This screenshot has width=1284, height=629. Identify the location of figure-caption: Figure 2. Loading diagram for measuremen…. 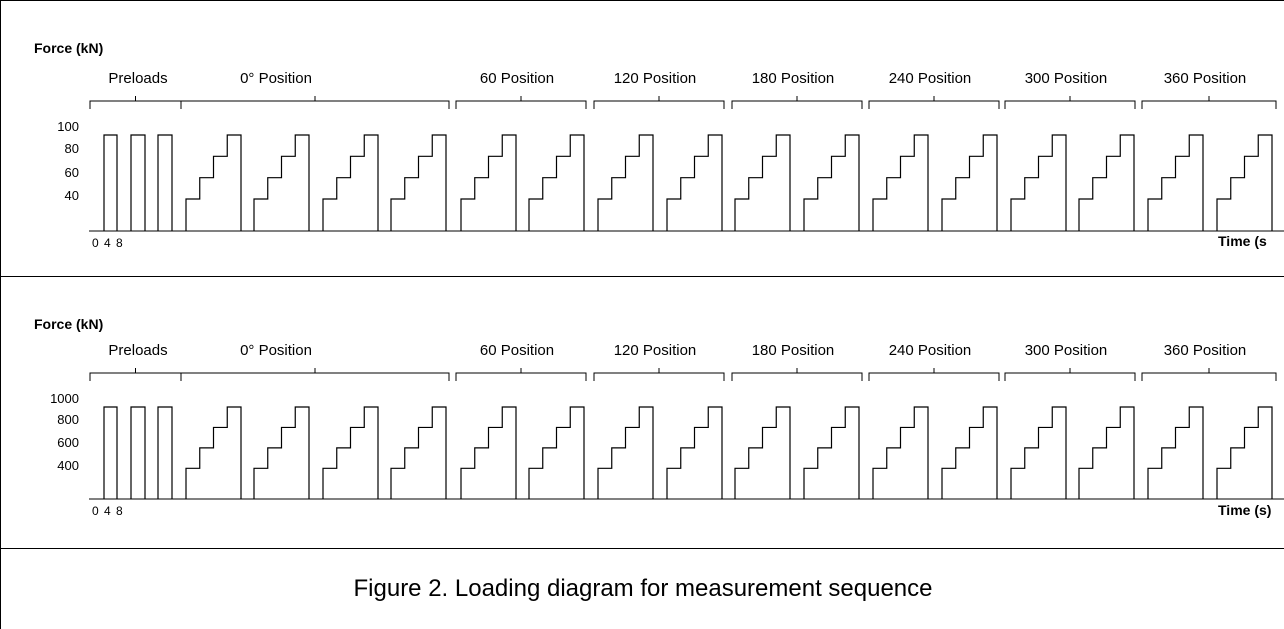
(643, 588).